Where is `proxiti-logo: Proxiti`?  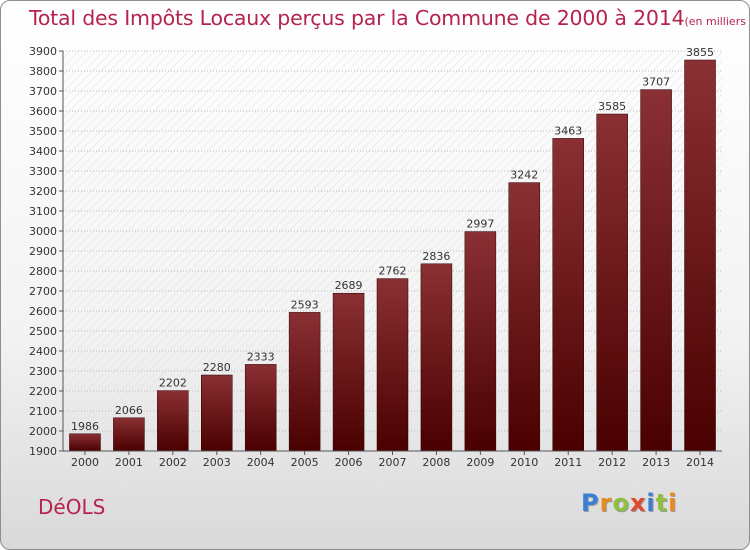 proxiti-logo: Proxiti is located at coordinates (629, 503).